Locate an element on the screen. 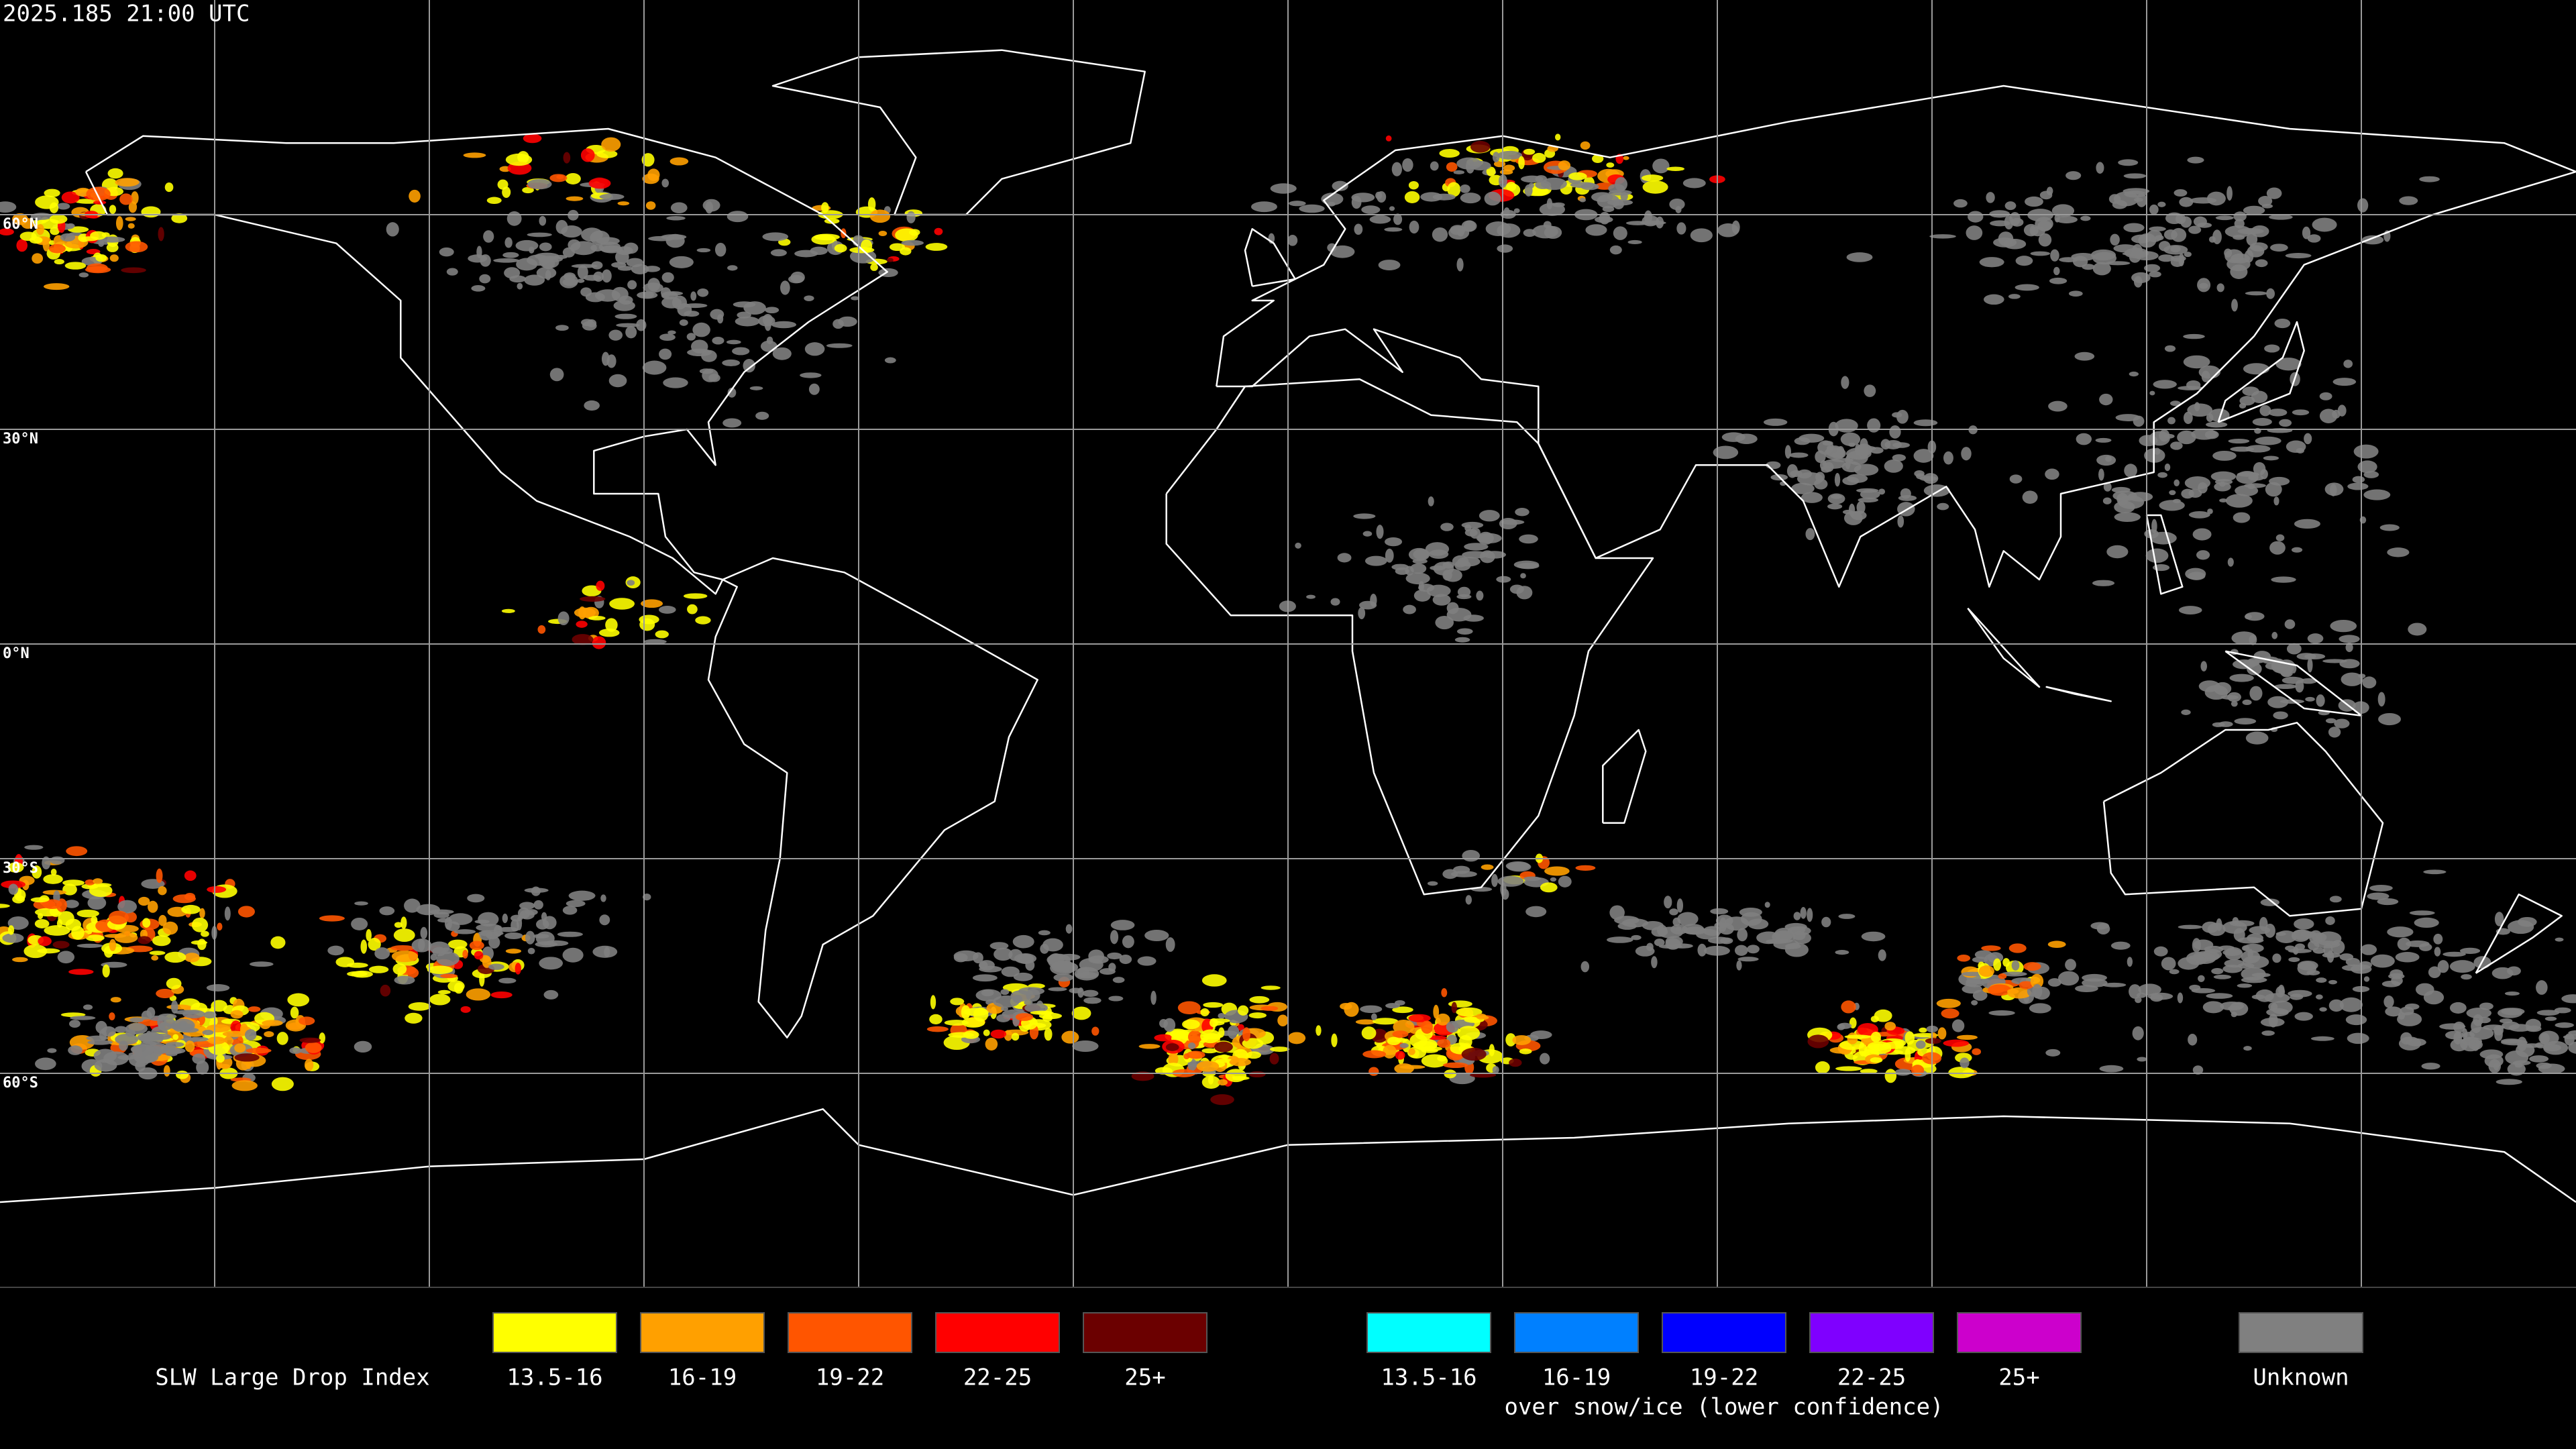 Image resolution: width=2576 pixels, height=1449 pixels. legend-label: 16-19 is located at coordinates (1576, 1377).